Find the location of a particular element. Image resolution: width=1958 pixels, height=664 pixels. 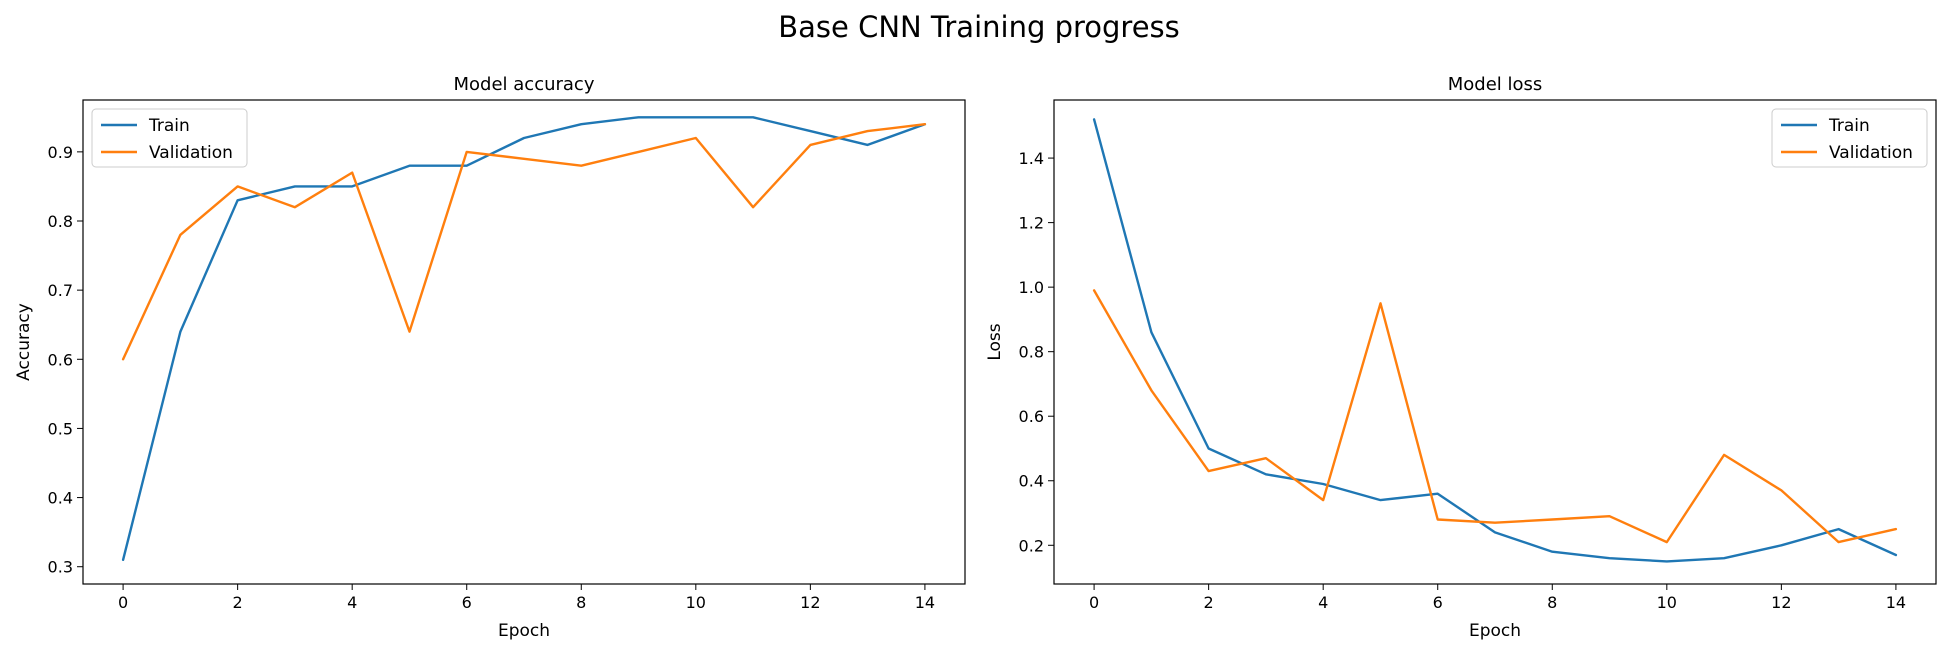

loss-title: Model loss is located at coordinates (1495, 84).